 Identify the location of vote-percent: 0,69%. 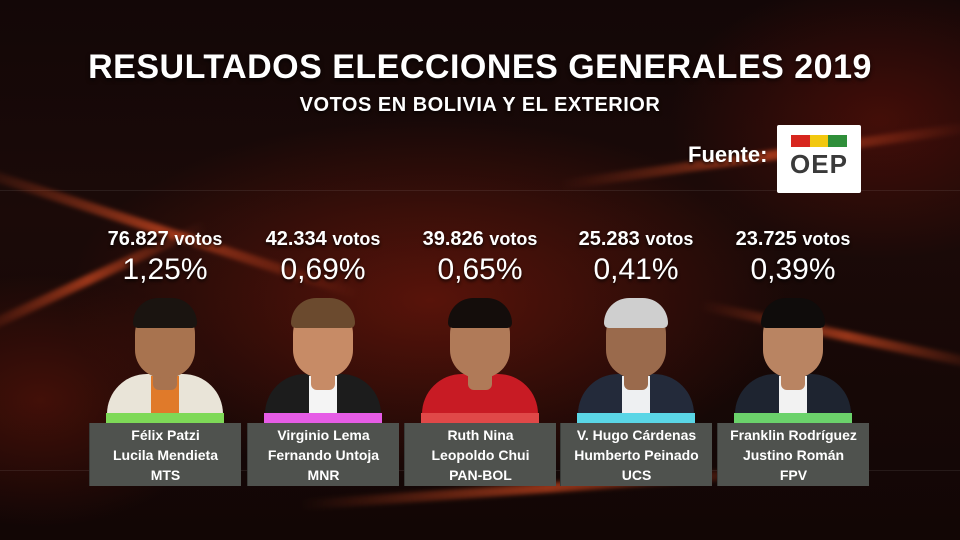
(323, 269).